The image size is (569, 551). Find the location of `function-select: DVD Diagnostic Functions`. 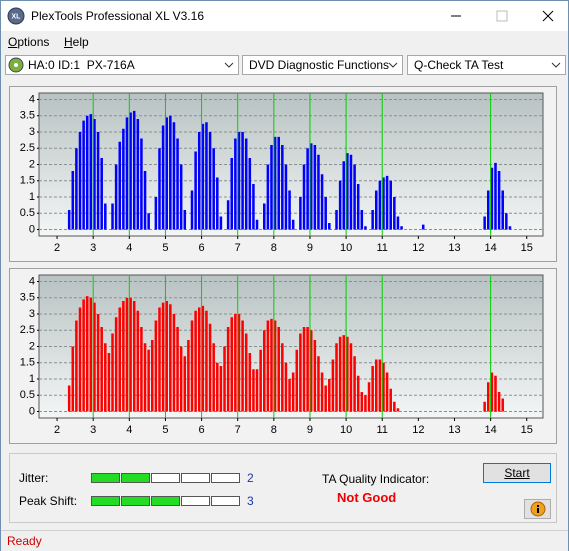

function-select: DVD Diagnostic Functions is located at coordinates (322, 65).